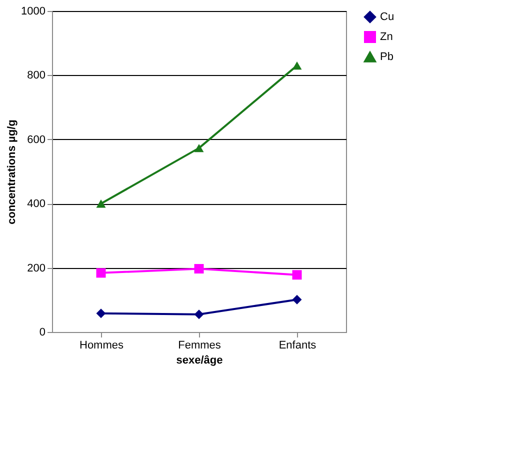 The image size is (521, 463). Describe the element at coordinates (386, 37) in the screenshot. I see `legend-label: Zn` at that location.